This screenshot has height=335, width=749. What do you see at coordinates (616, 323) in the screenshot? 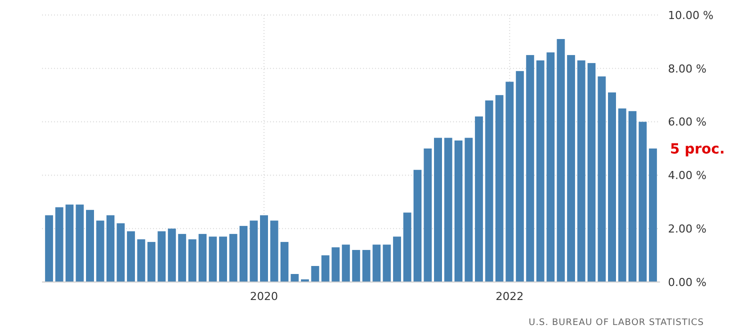
I see `text: U.S. BUREAU OF LABOR STATISTICS` at bounding box center [616, 323].